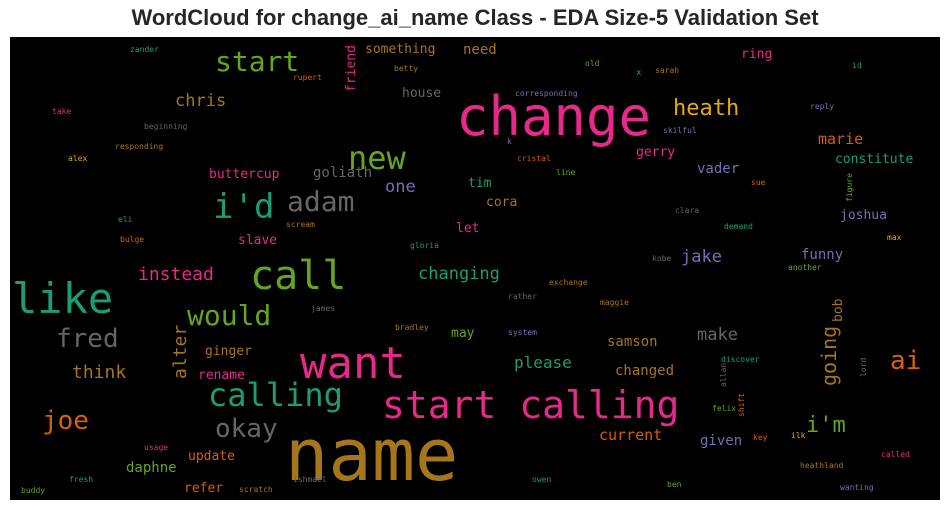  What do you see at coordinates (805, 267) in the screenshot?
I see `word-another: another` at bounding box center [805, 267].